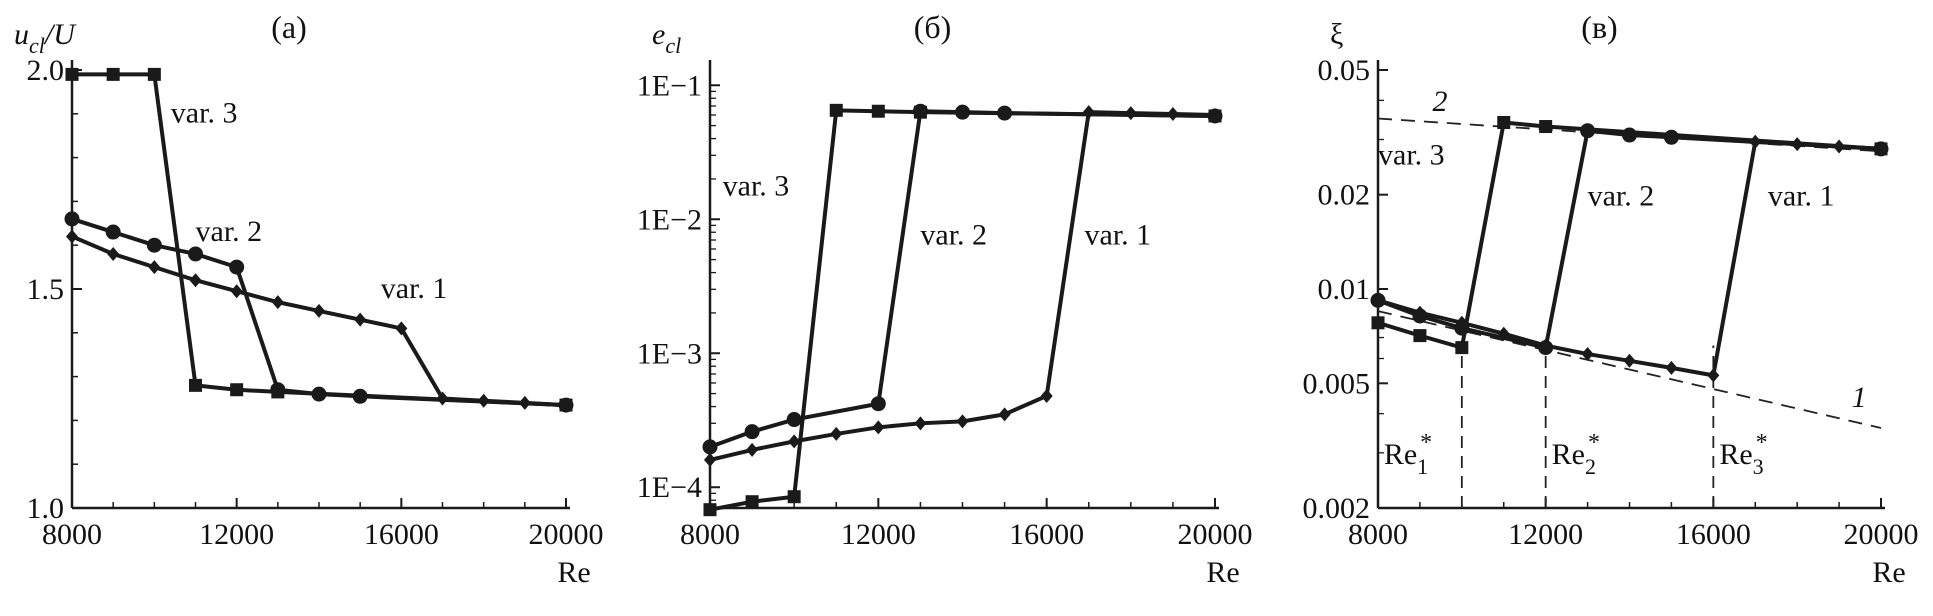 The width and height of the screenshot is (1933, 616). Describe the element at coordinates (1599, 27) in the screenshot. I see `panel-label: (в)` at that location.